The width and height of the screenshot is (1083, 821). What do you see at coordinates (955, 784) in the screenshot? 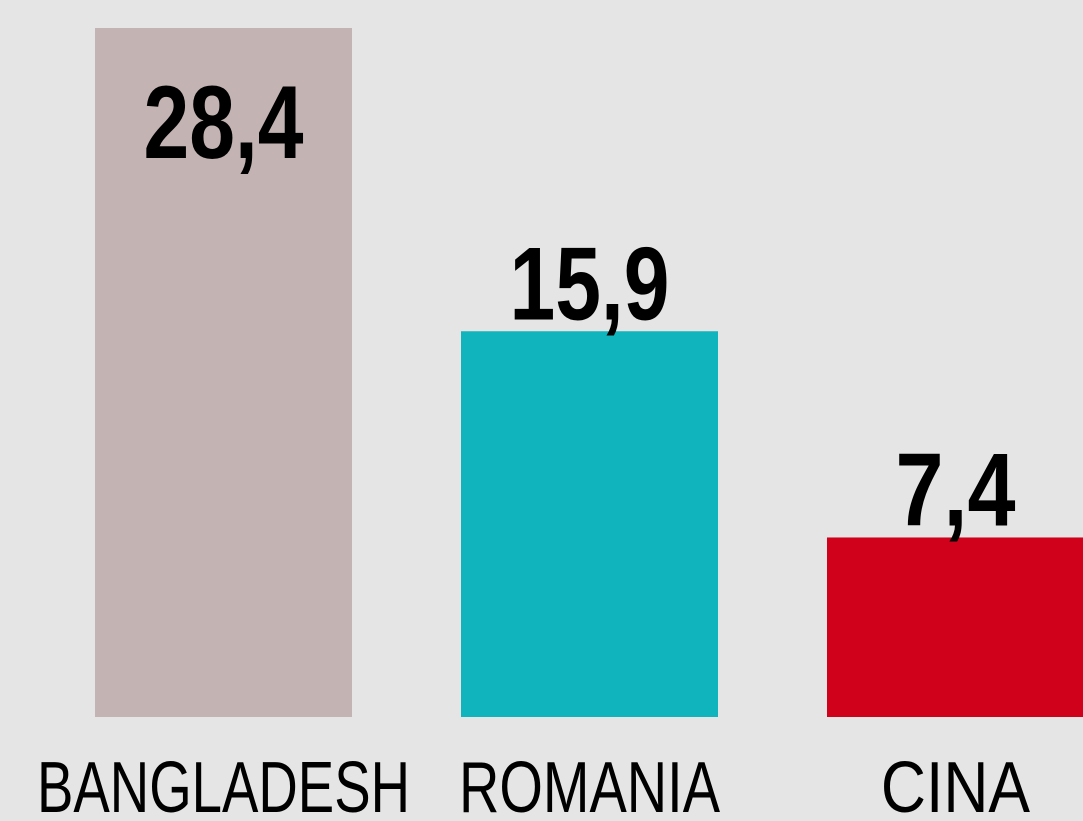
I see `category-label: CINA` at bounding box center [955, 784].